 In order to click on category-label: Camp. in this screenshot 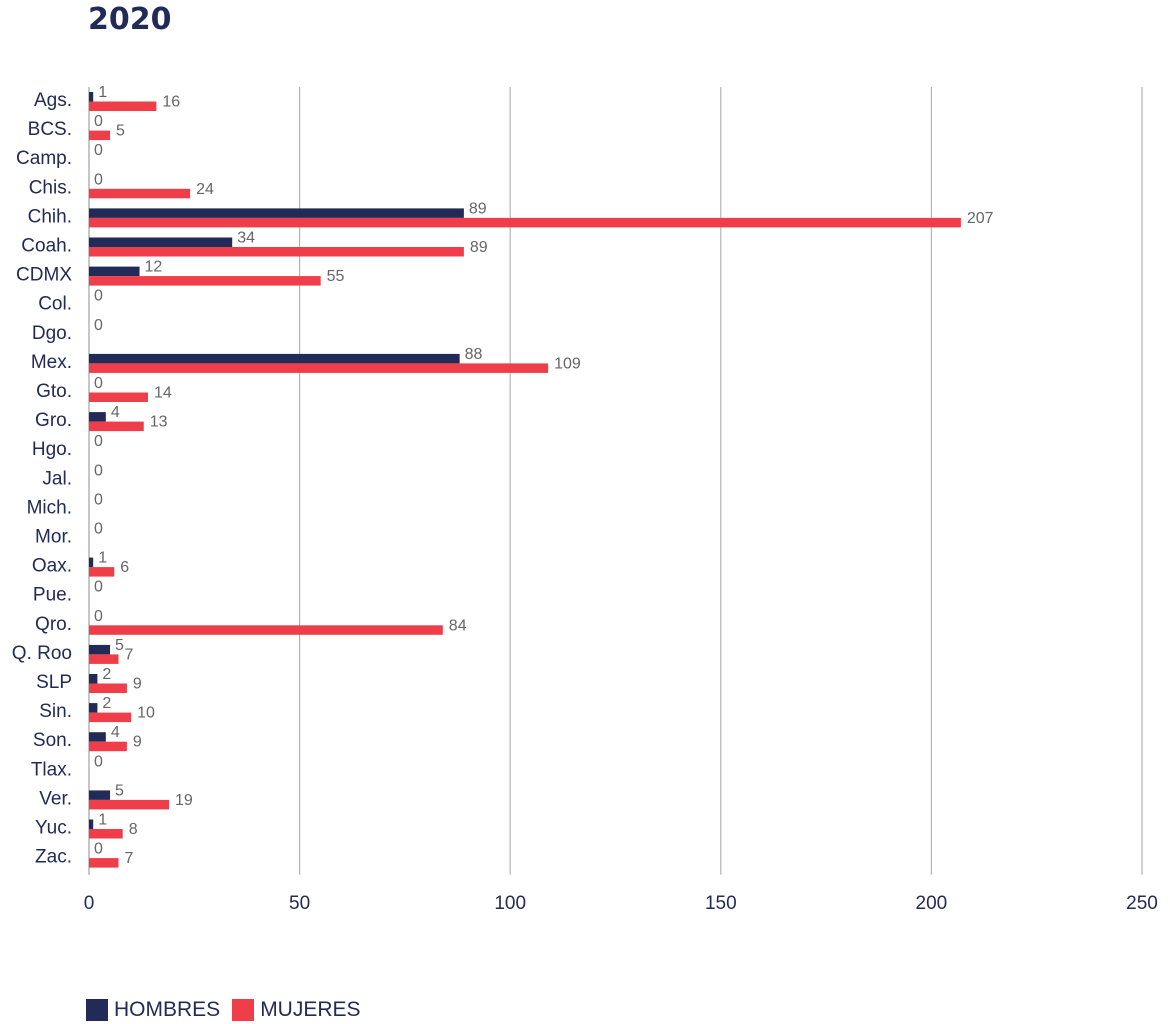, I will do `click(44, 158)`.